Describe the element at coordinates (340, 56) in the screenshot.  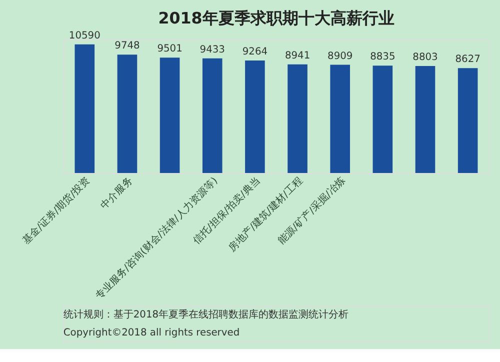
I see `data-label: 8909` at that location.